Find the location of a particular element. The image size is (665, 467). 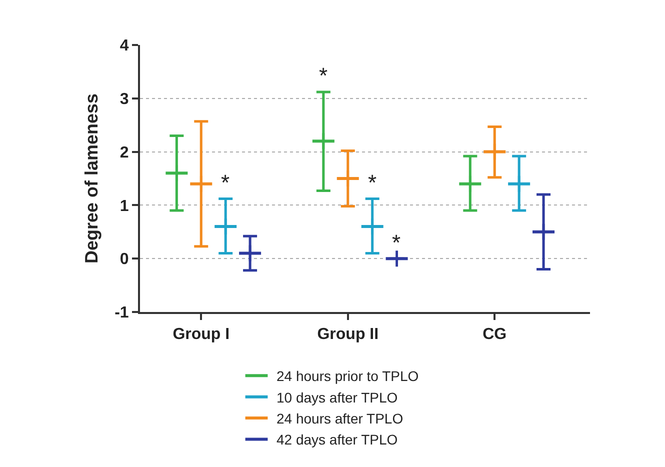

legend-label: 24 hours prior to TPLO is located at coordinates (347, 376).